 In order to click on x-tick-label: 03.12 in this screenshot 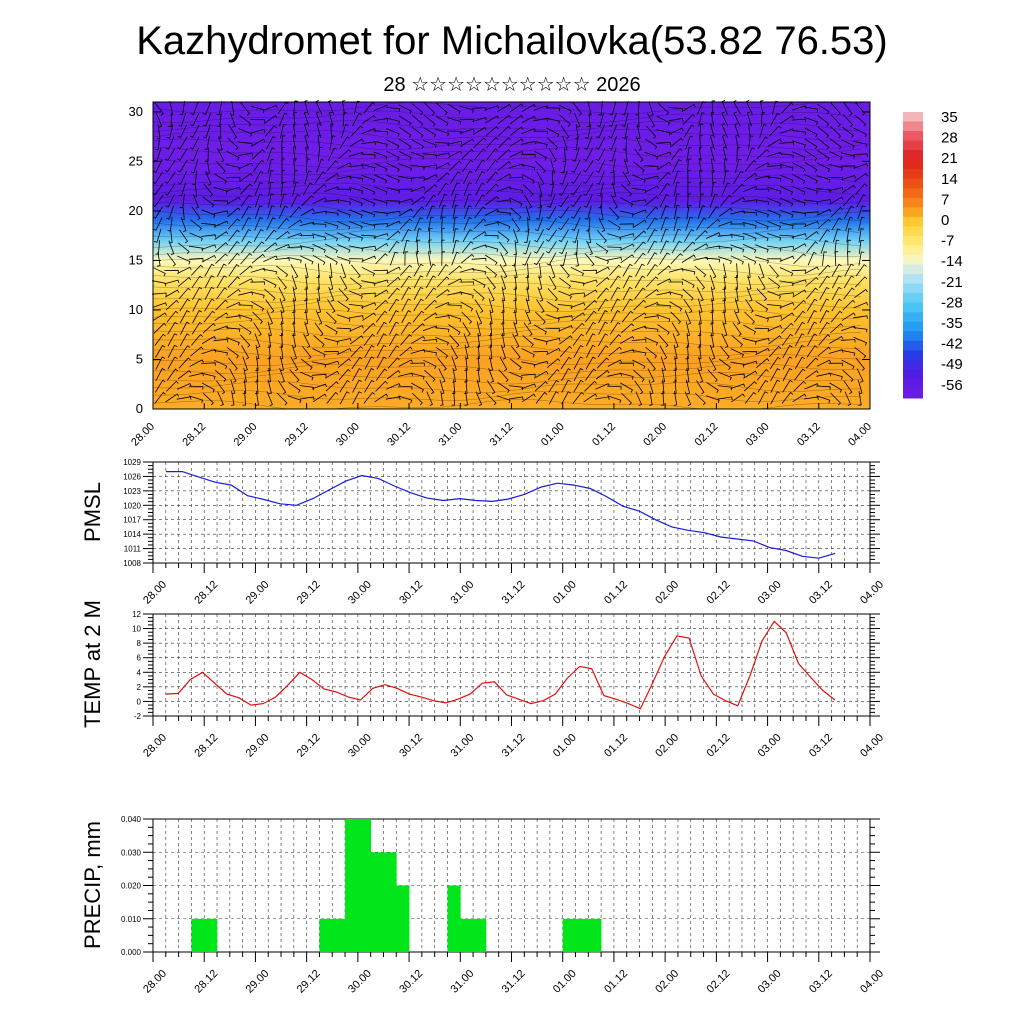, I will do `click(809, 435)`.